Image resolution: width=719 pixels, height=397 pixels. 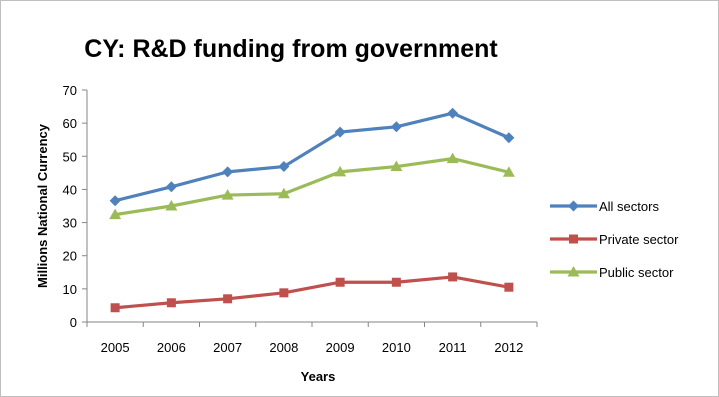 I want to click on legend-label-public-sector: Public sector, so click(x=636, y=272).